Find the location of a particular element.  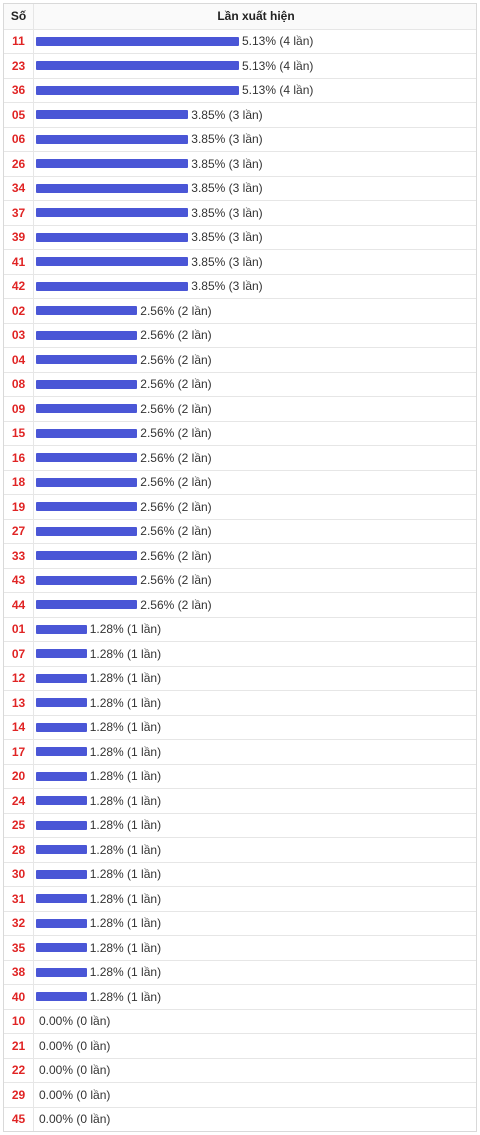

row-number: 31 is located at coordinates (19, 899).